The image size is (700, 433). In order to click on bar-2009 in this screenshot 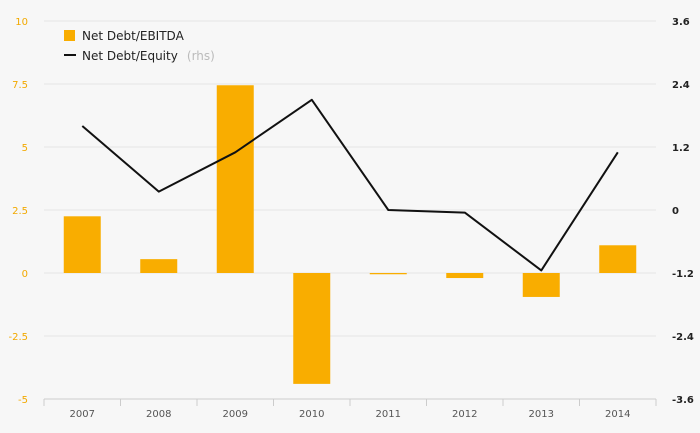, I will do `click(235, 179)`.